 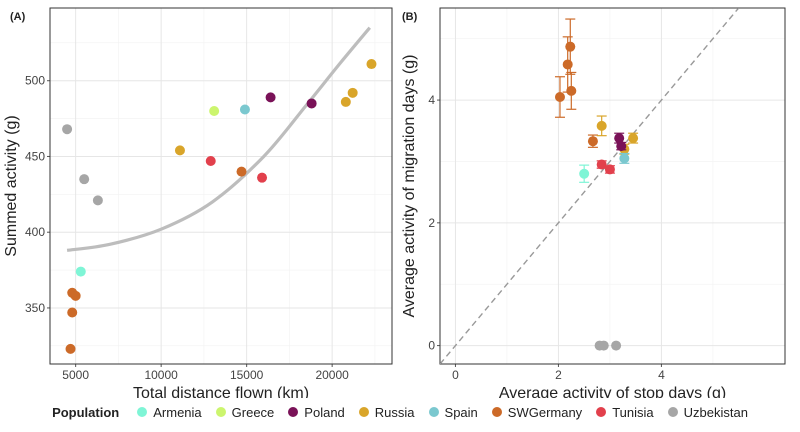 I want to click on legend-title: Population, so click(x=86, y=412).